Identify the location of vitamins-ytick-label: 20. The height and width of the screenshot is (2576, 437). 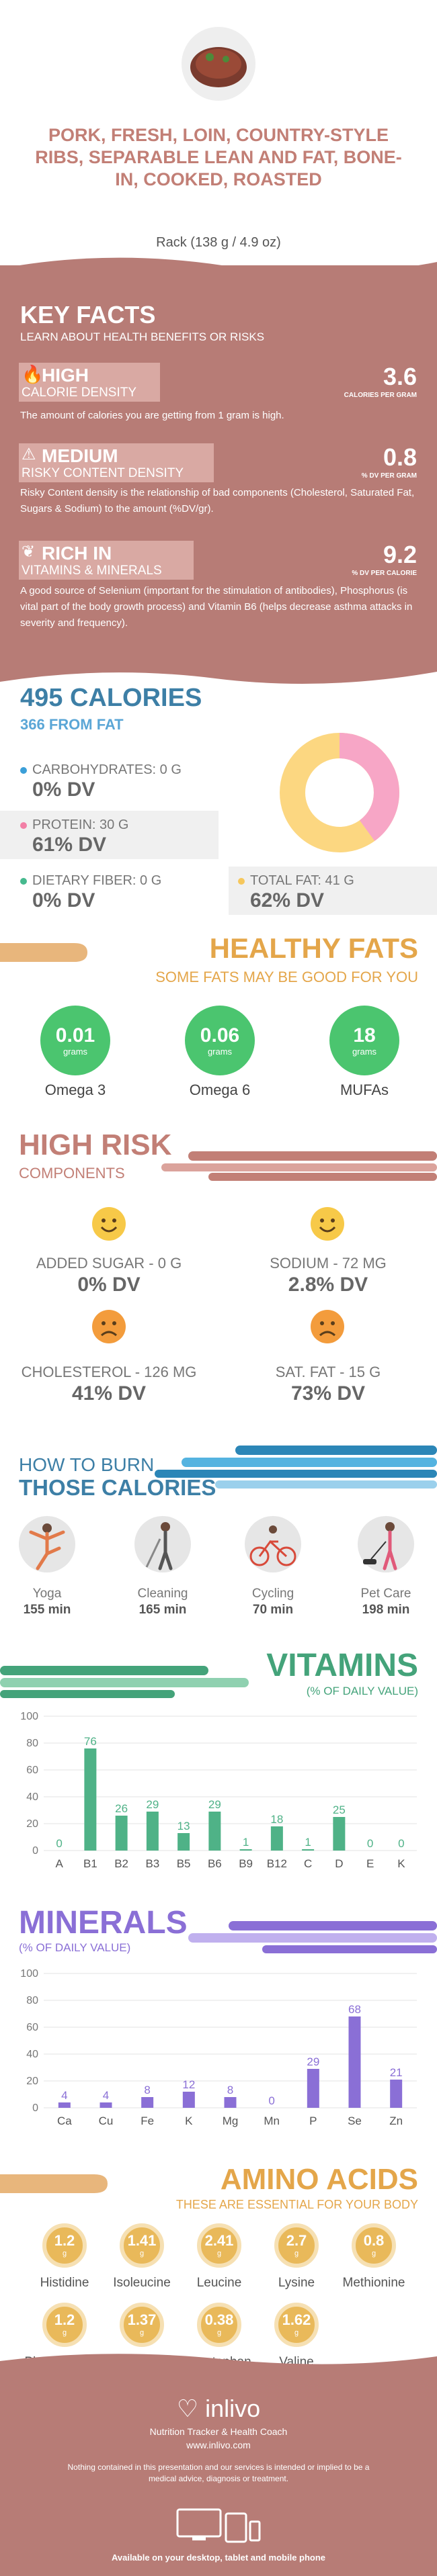
(32, 1824).